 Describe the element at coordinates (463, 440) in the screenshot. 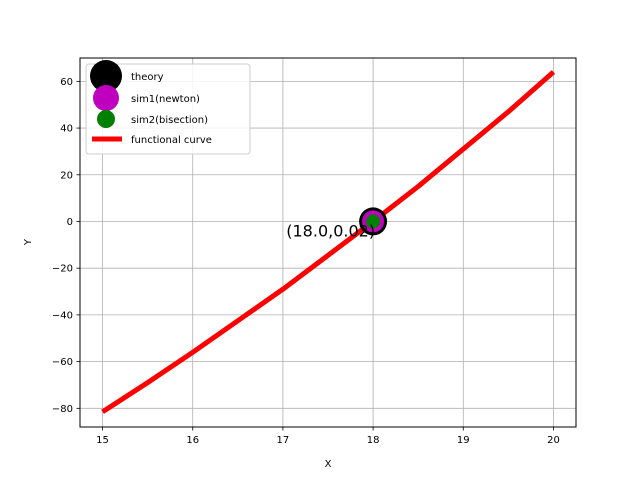

I see `x-tick-label: 19` at that location.